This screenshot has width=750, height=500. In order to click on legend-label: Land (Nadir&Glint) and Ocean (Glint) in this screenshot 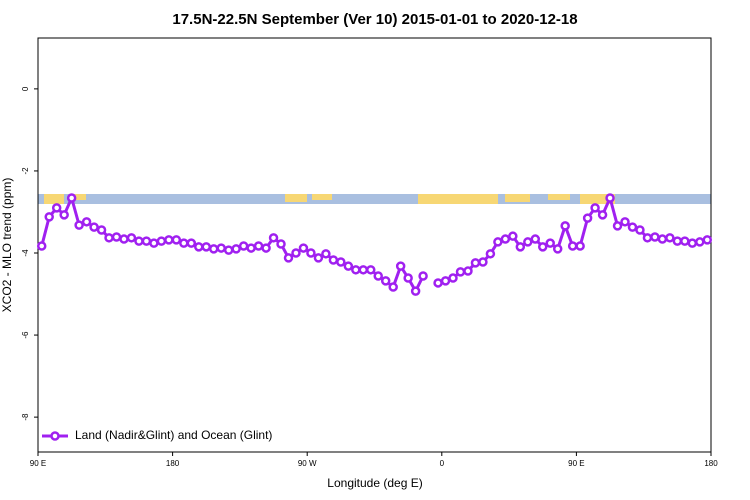, I will do `click(173, 435)`.